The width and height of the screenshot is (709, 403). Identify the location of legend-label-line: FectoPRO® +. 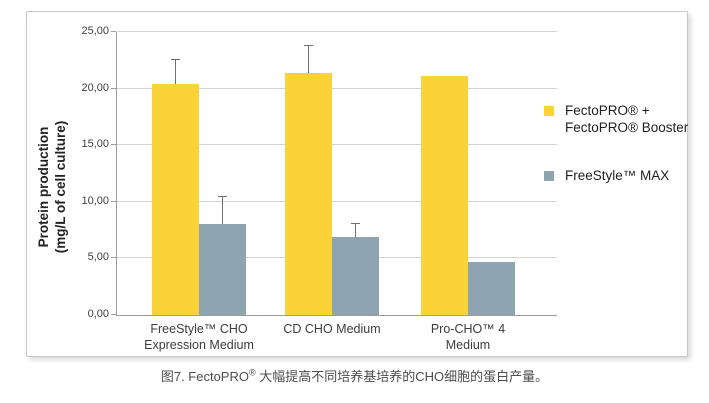
(607, 110).